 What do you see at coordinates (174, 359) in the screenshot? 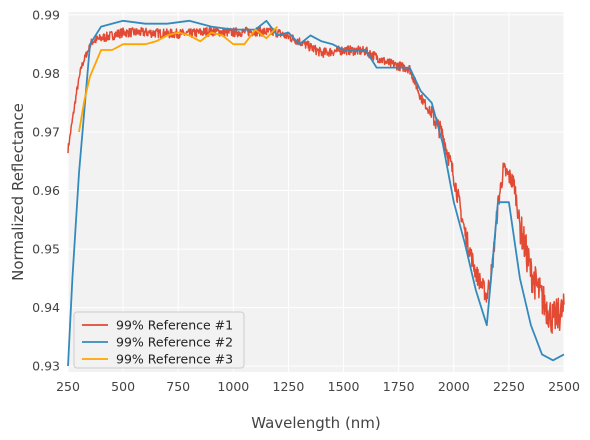
I see `legend-entry-3: 99% Reference #3` at bounding box center [174, 359].